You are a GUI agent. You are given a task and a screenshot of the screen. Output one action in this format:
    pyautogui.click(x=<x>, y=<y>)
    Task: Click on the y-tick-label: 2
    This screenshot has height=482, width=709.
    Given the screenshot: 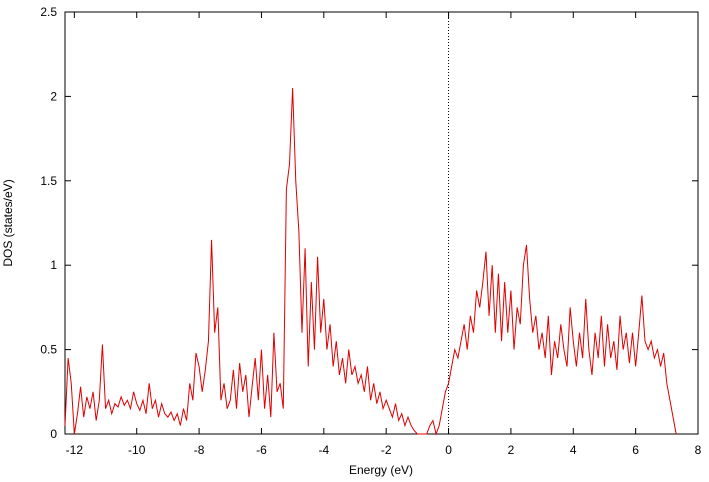 What is the action you would take?
    pyautogui.click(x=53, y=96)
    